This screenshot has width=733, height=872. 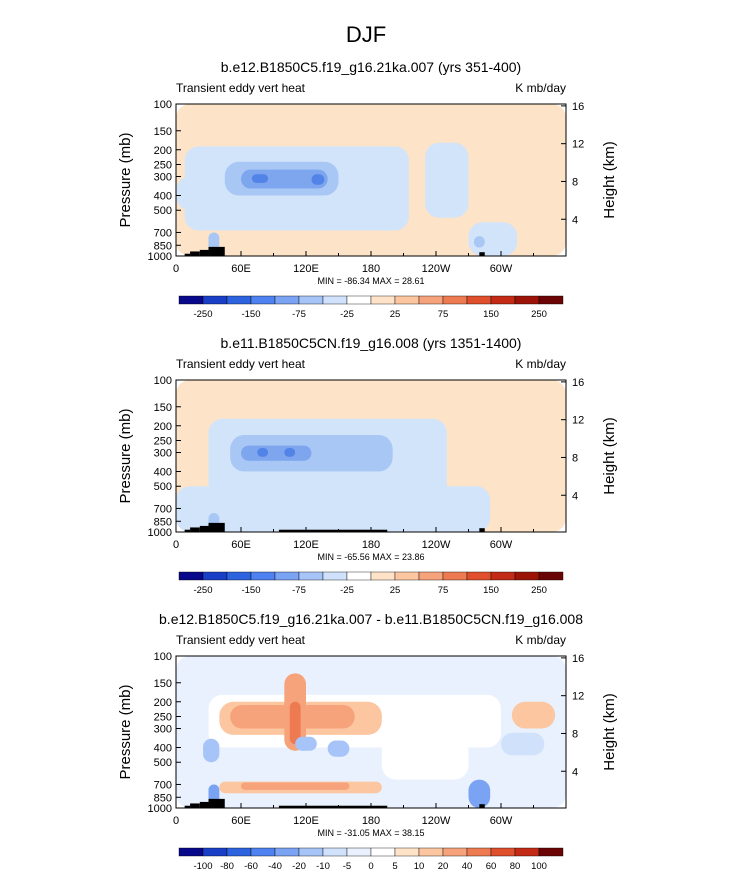 I want to click on colorbar-label: -60, so click(x=251, y=866).